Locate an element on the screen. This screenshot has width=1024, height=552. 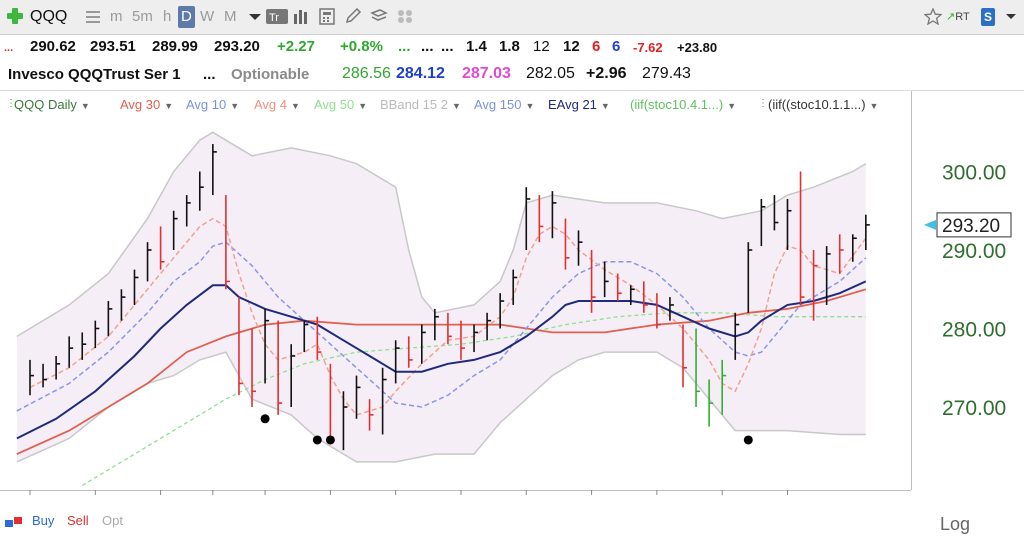
rt-indicator: ↗RT is located at coordinates (958, 17).